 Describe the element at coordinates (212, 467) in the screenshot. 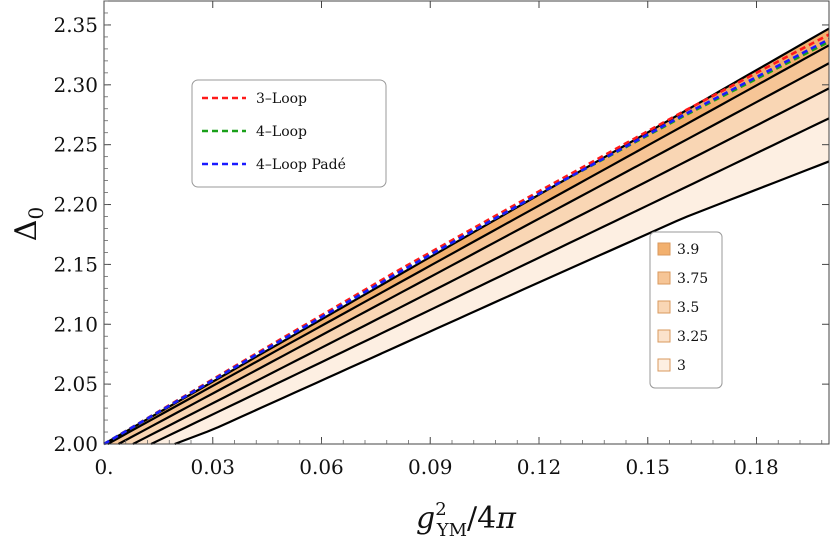

I see `x-tick-label-1: 0.03` at that location.